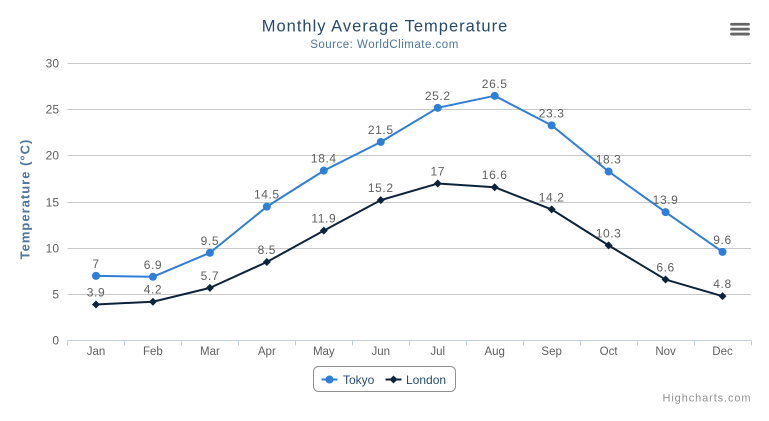 This screenshot has height=421, width=769. What do you see at coordinates (210, 241) in the screenshot?
I see `svg-text: 9.5` at bounding box center [210, 241].